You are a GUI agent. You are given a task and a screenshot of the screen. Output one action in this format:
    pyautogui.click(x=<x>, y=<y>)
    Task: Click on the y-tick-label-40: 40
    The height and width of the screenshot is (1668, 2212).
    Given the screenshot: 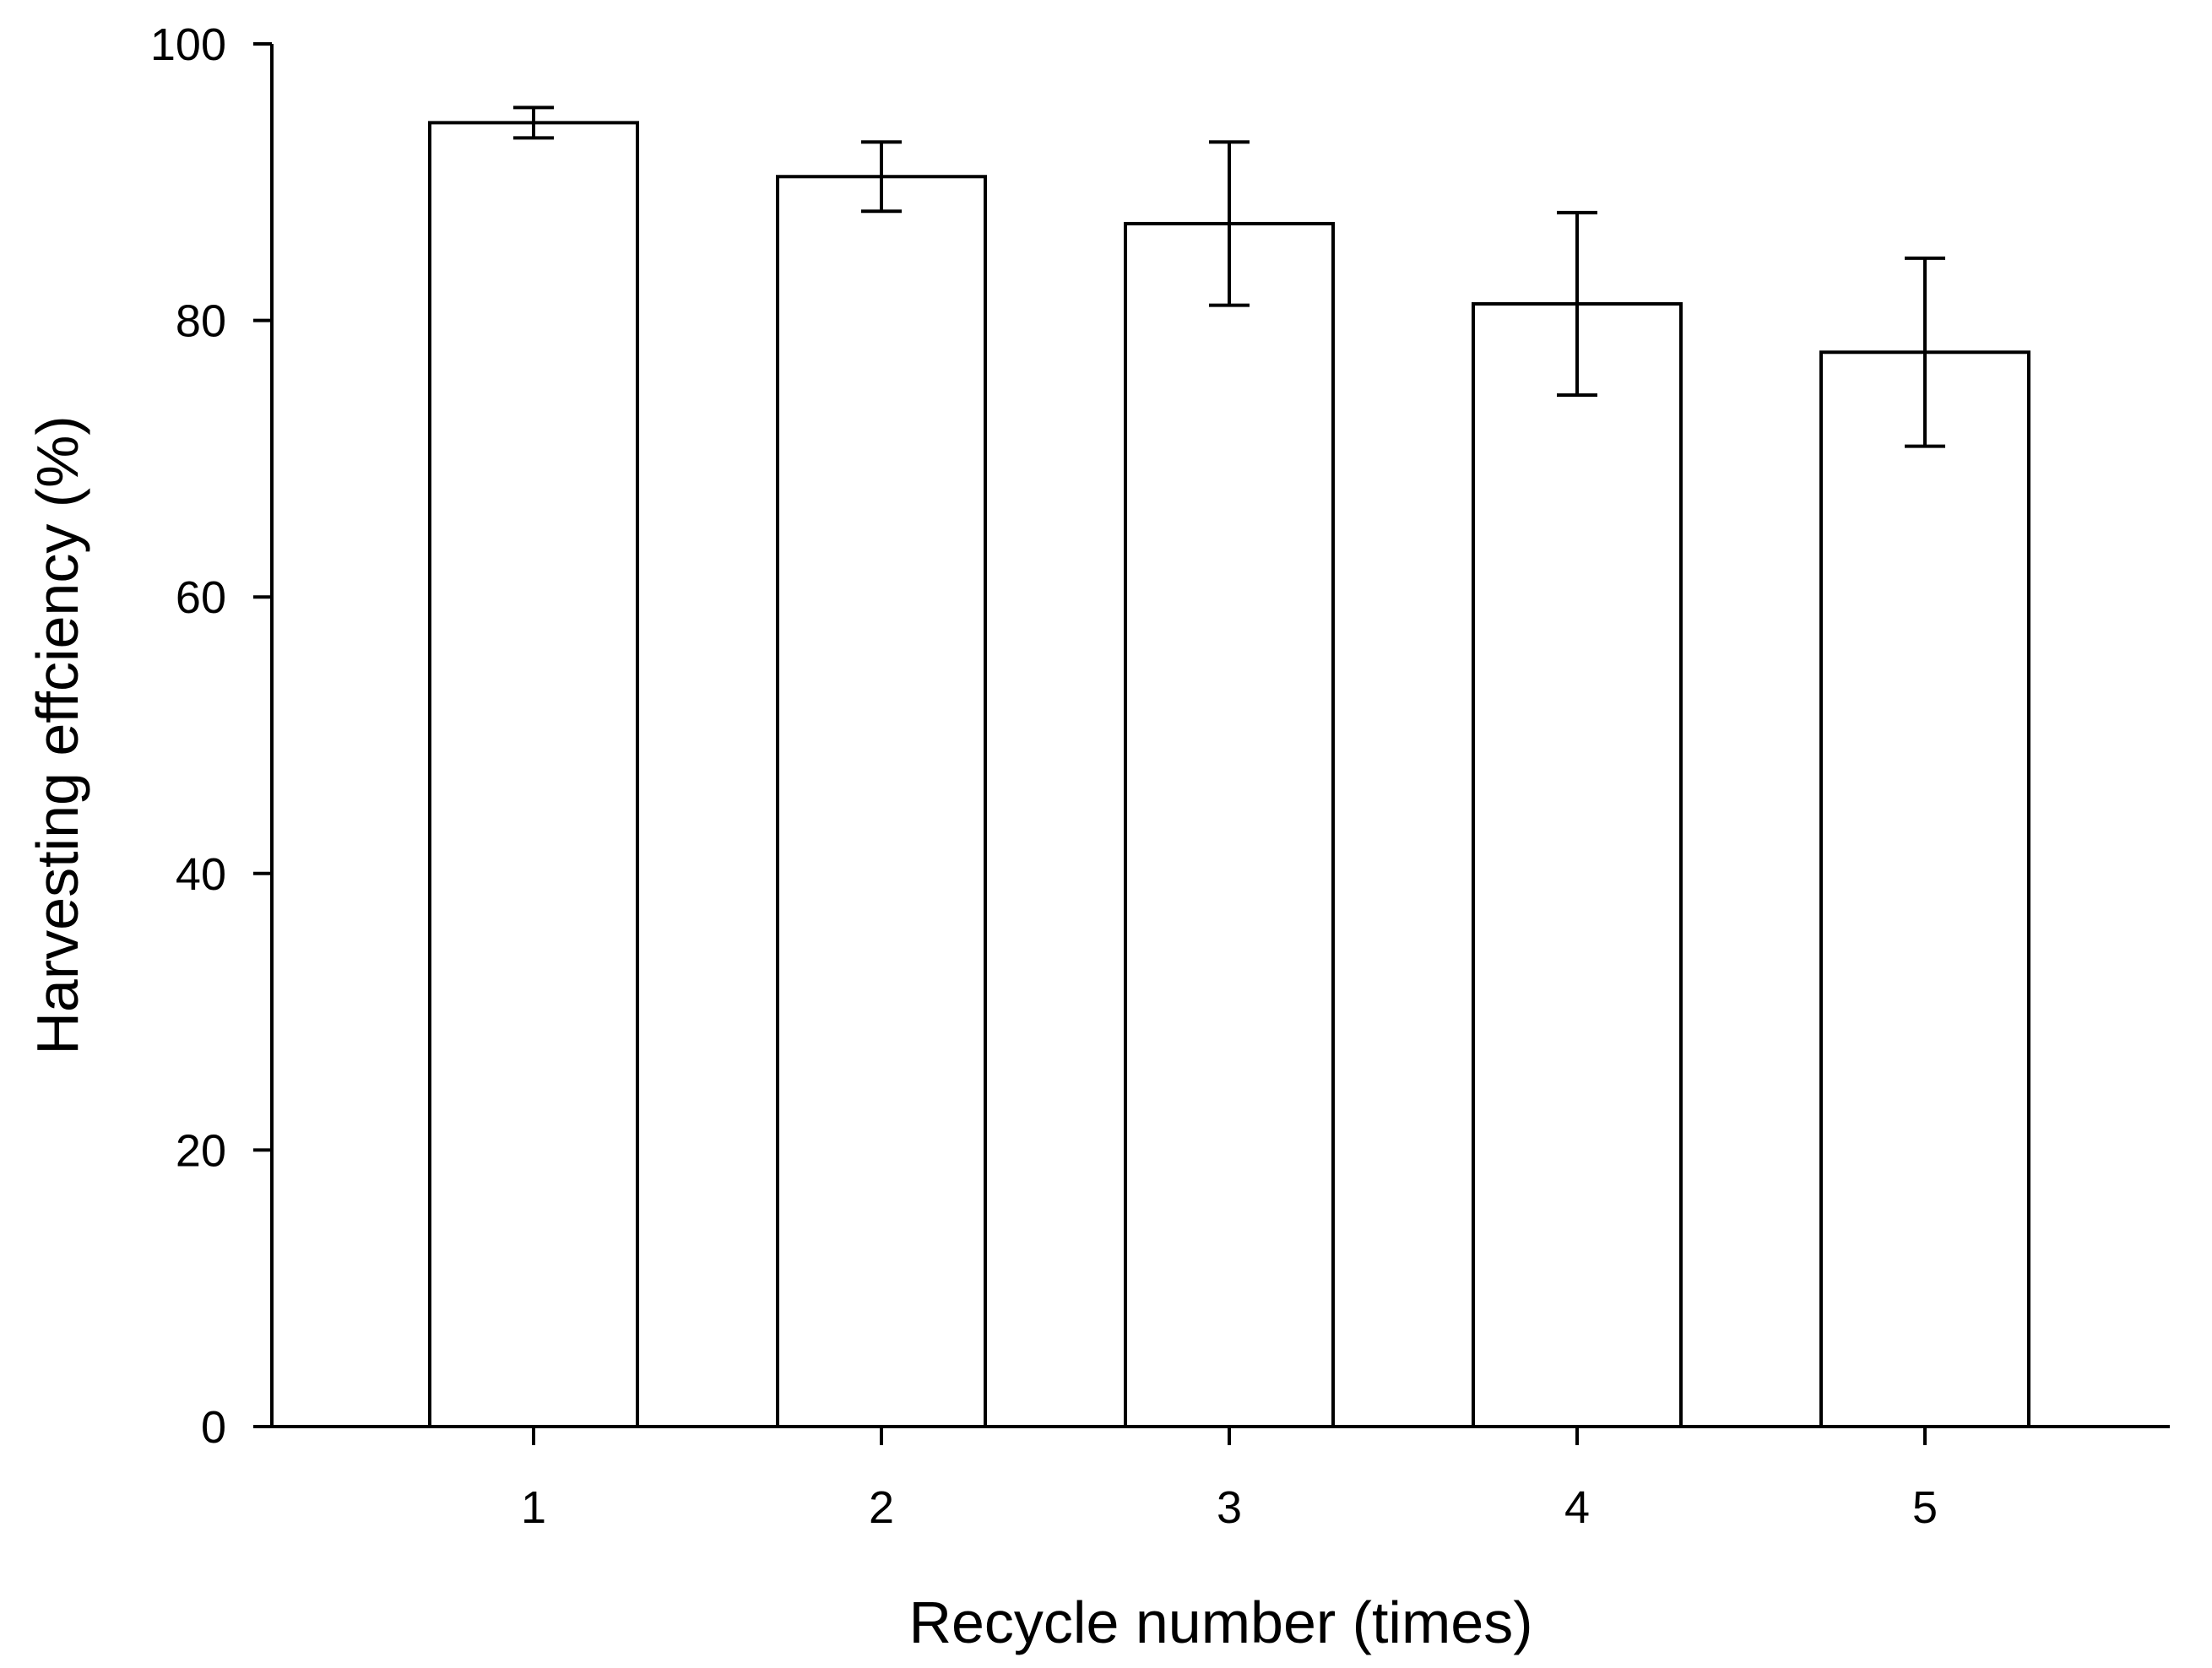 What is the action you would take?
    pyautogui.click(x=201, y=874)
    